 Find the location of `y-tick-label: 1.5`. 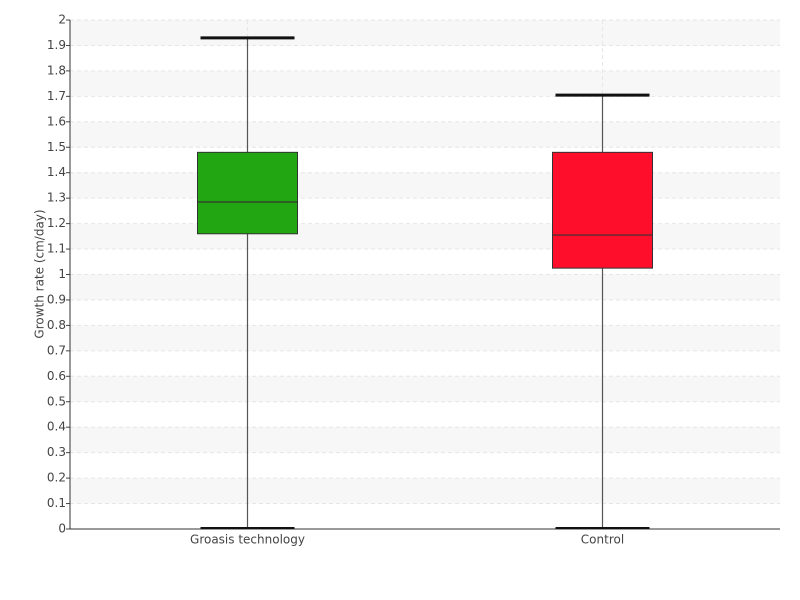

y-tick-label: 1.5 is located at coordinates (56, 147).